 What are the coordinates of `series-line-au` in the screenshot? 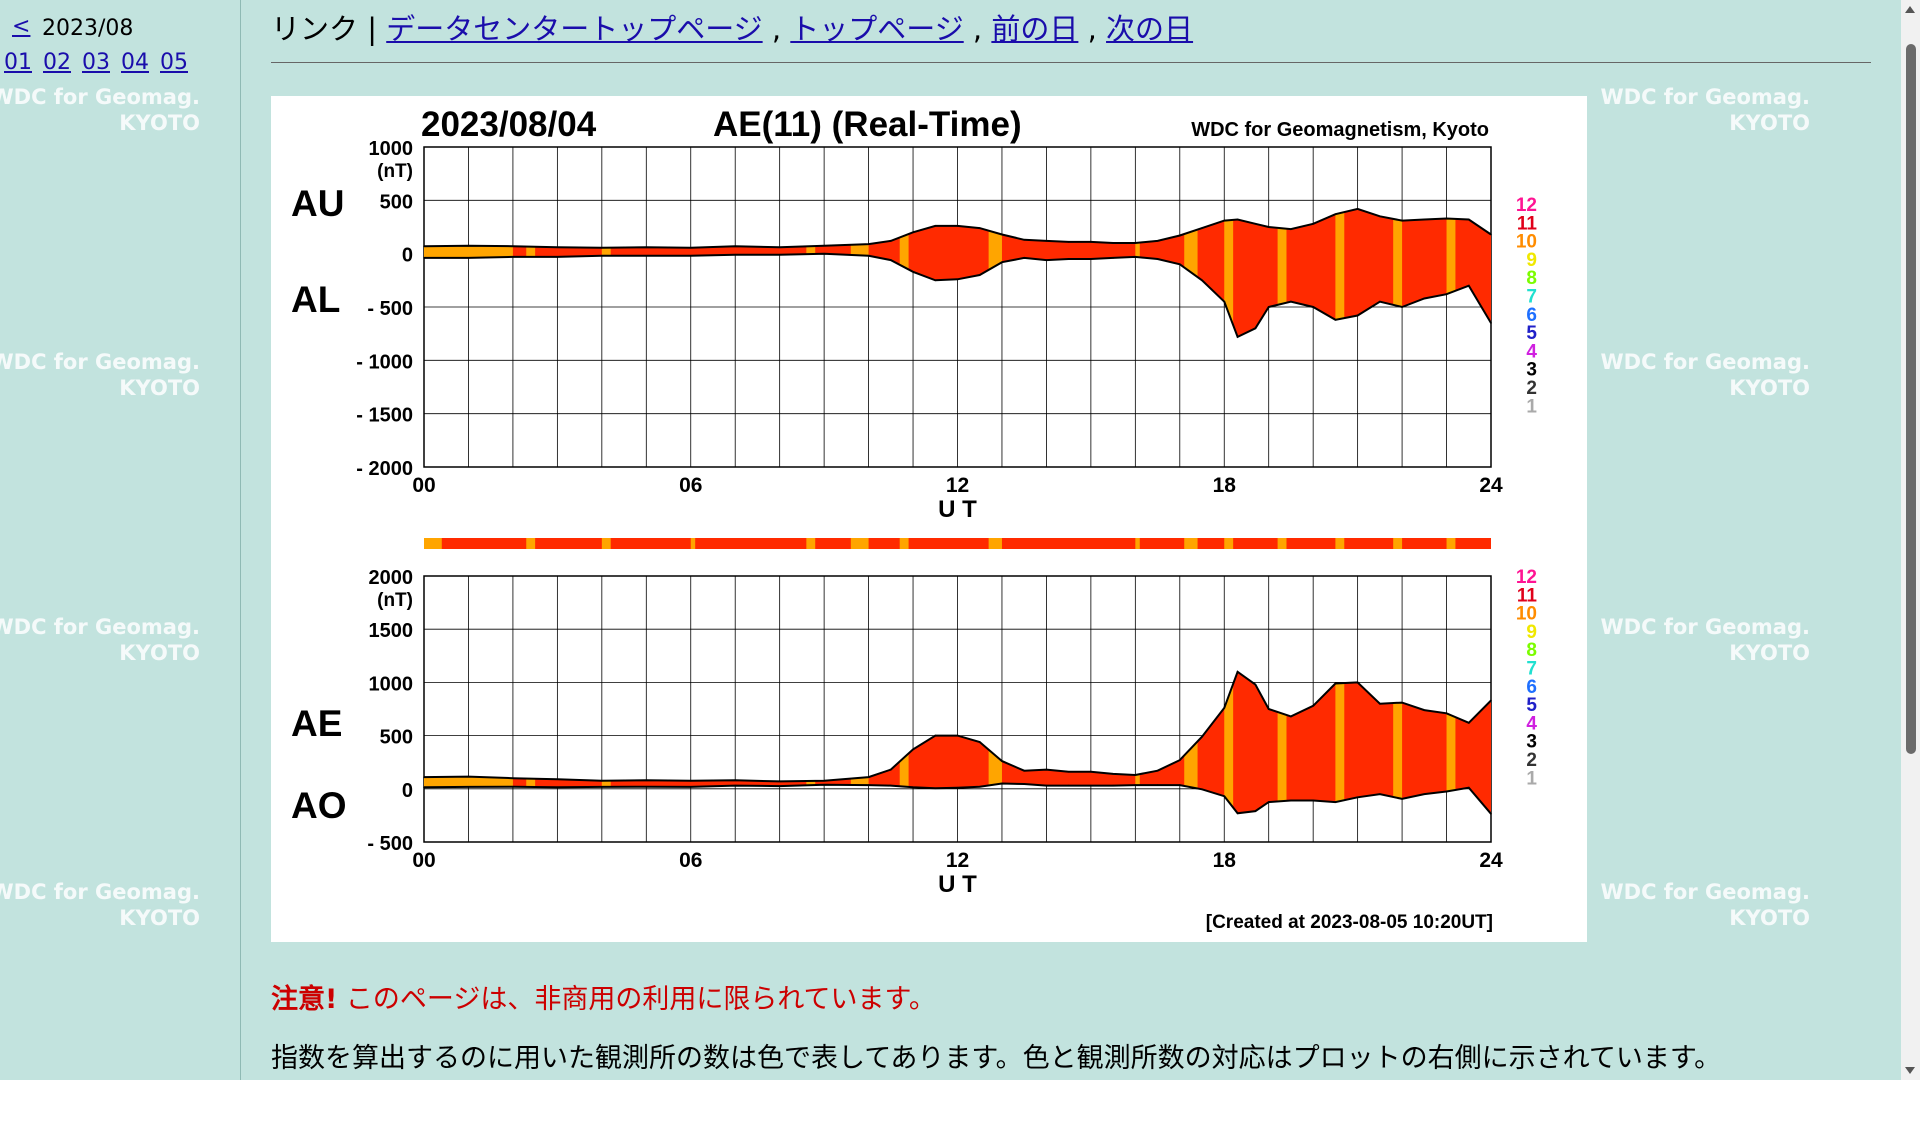 It's located at (957, 228).